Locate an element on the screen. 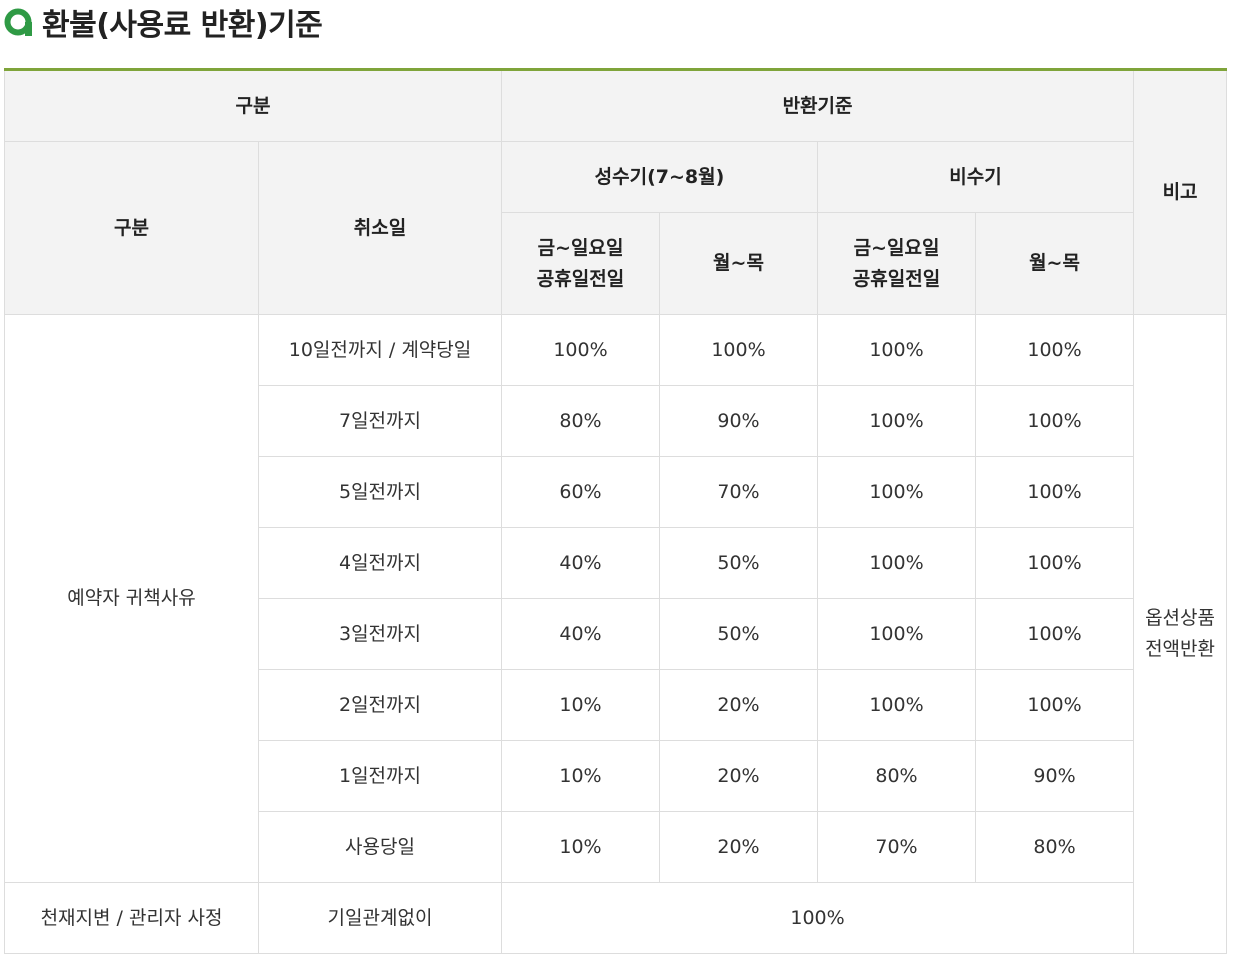 This screenshot has height=960, width=1236. page-header: 환불(사용료 반환)기준 is located at coordinates (163, 22).